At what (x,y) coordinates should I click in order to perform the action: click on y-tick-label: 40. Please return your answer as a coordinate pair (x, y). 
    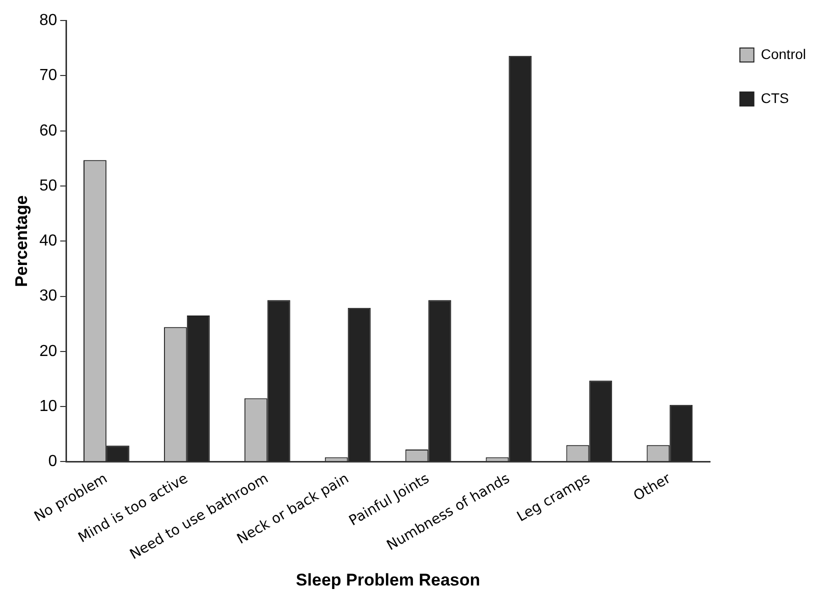
    Looking at the image, I should click on (48, 241).